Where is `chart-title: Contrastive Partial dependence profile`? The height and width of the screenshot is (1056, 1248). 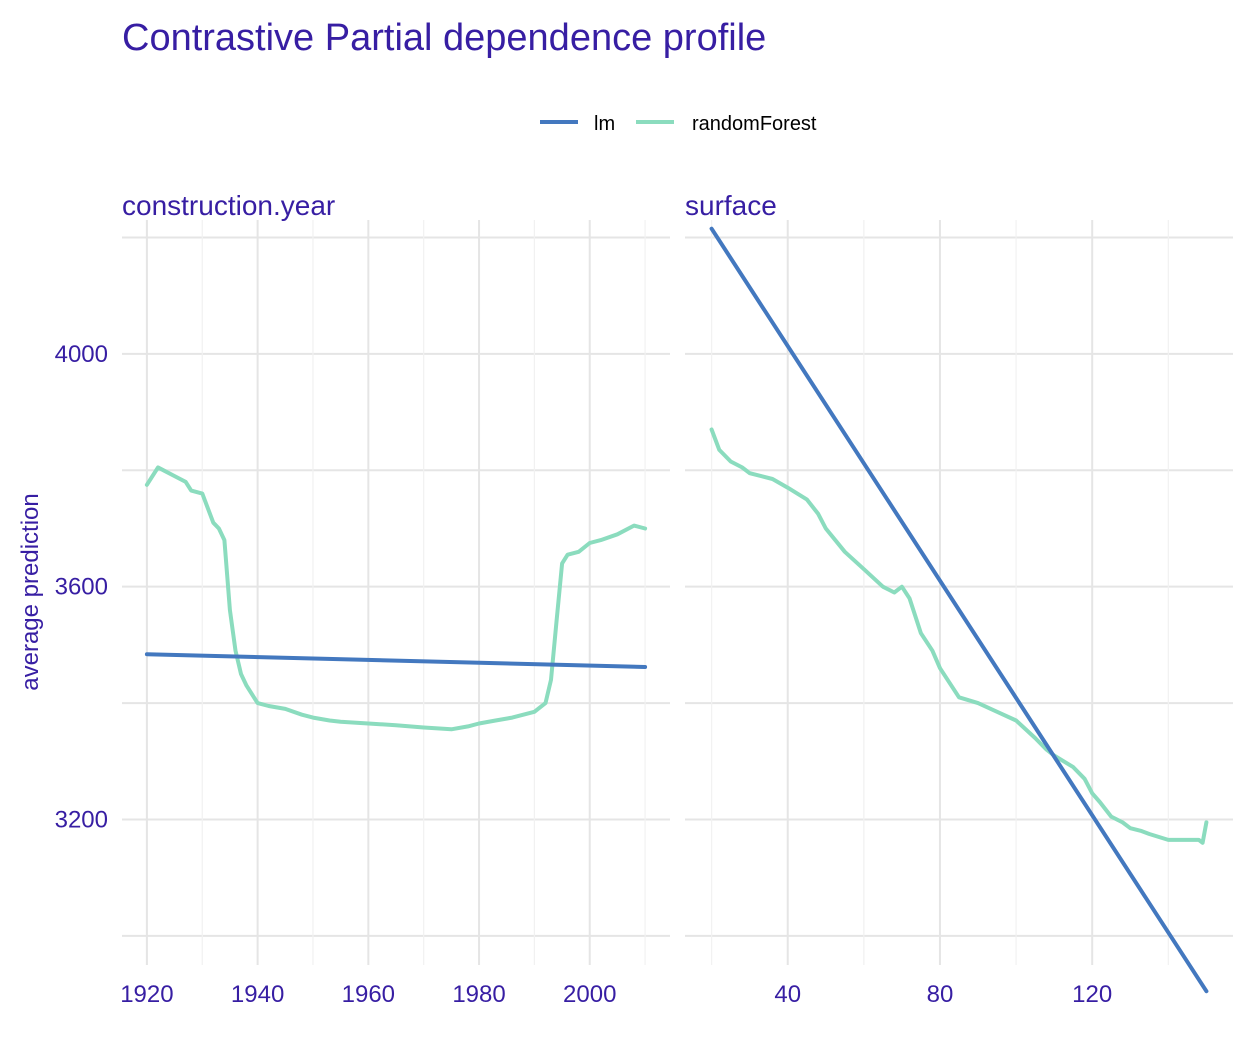 chart-title: Contrastive Partial dependence profile is located at coordinates (444, 38).